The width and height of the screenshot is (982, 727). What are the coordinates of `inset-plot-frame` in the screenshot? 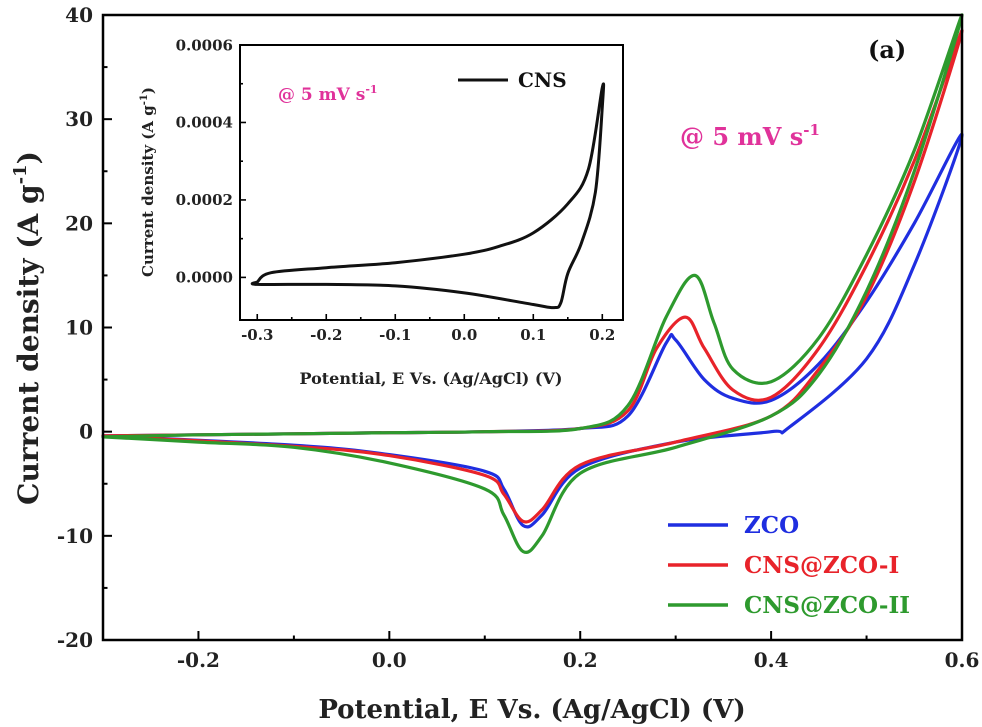 It's located at (431, 182).